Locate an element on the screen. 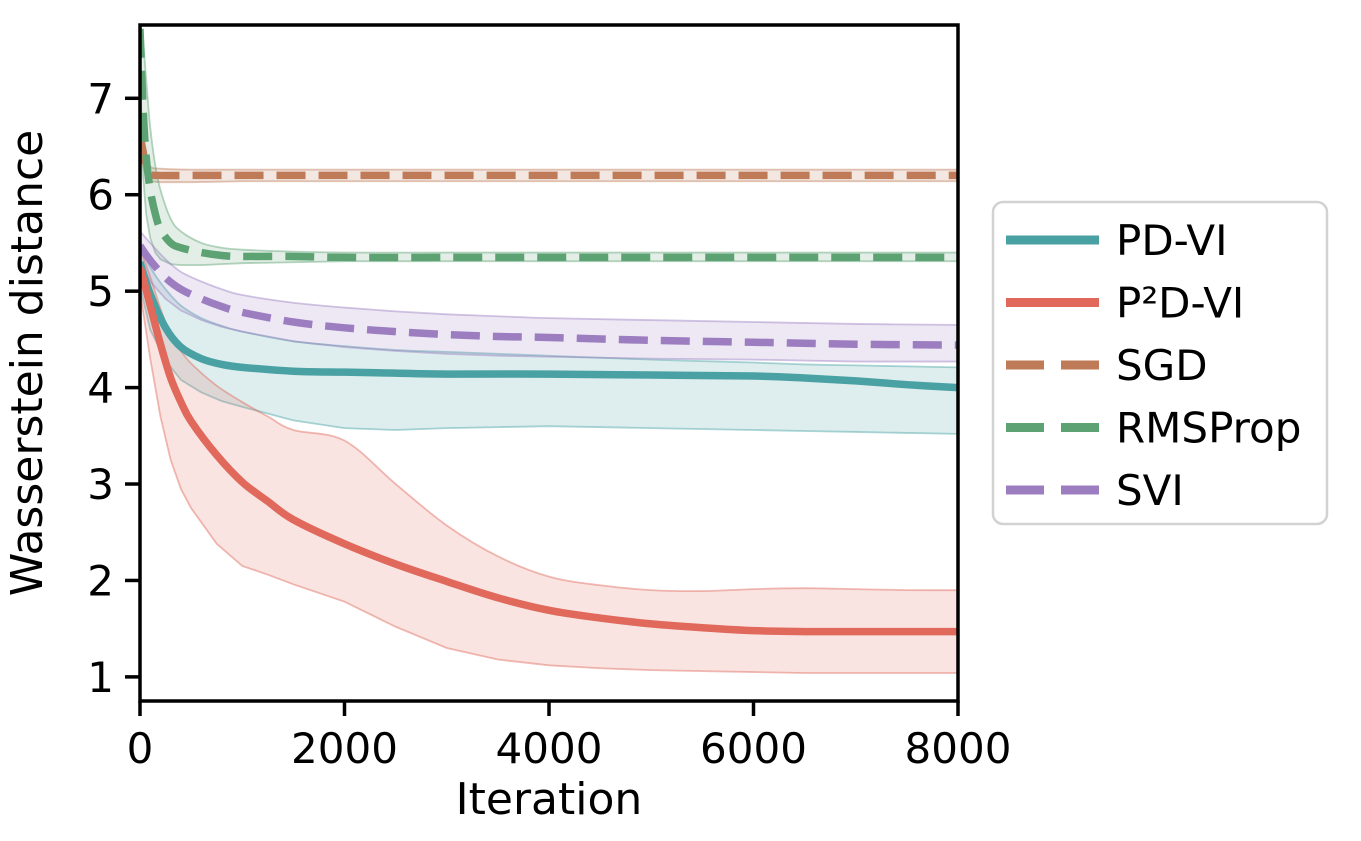 The width and height of the screenshot is (1361, 841). legend-entry-SVI: SVI is located at coordinates (1095, 490).